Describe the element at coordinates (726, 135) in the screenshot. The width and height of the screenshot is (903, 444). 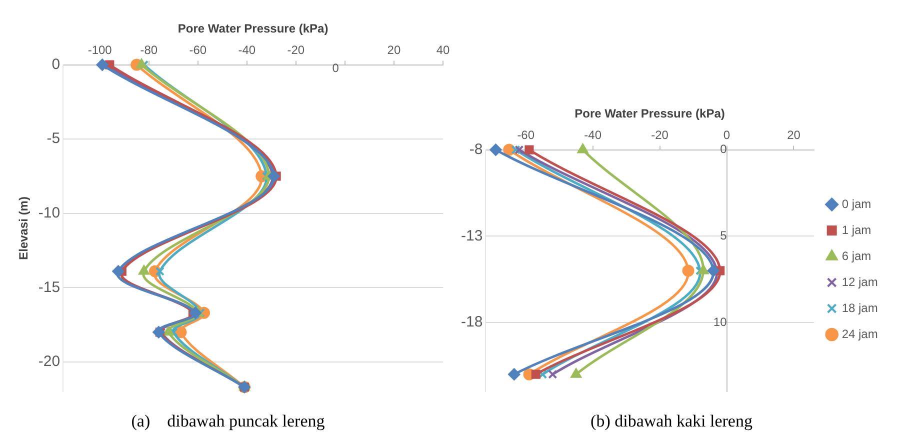
I see `x-tick-label: 0` at that location.